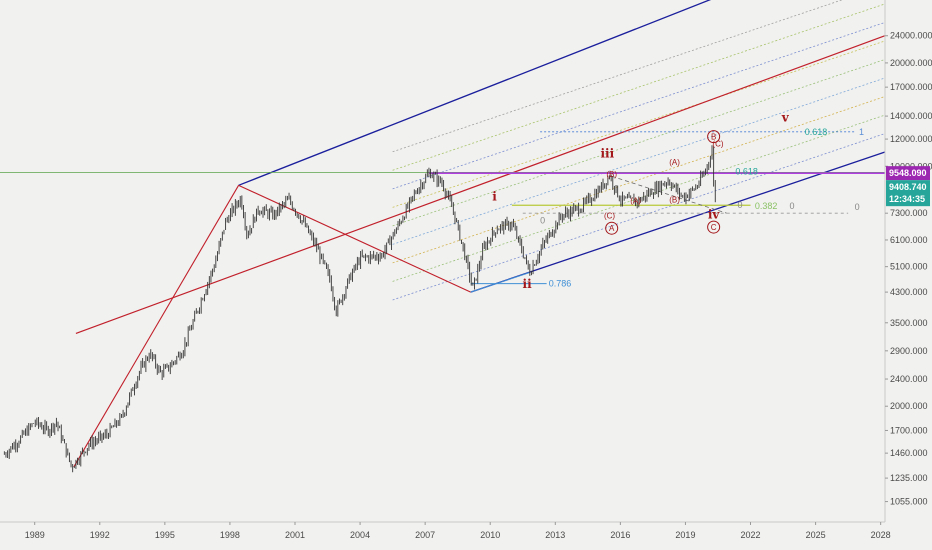 The image size is (932, 550). What do you see at coordinates (785, 118) in the screenshot?
I see `wave-label: v` at bounding box center [785, 118].